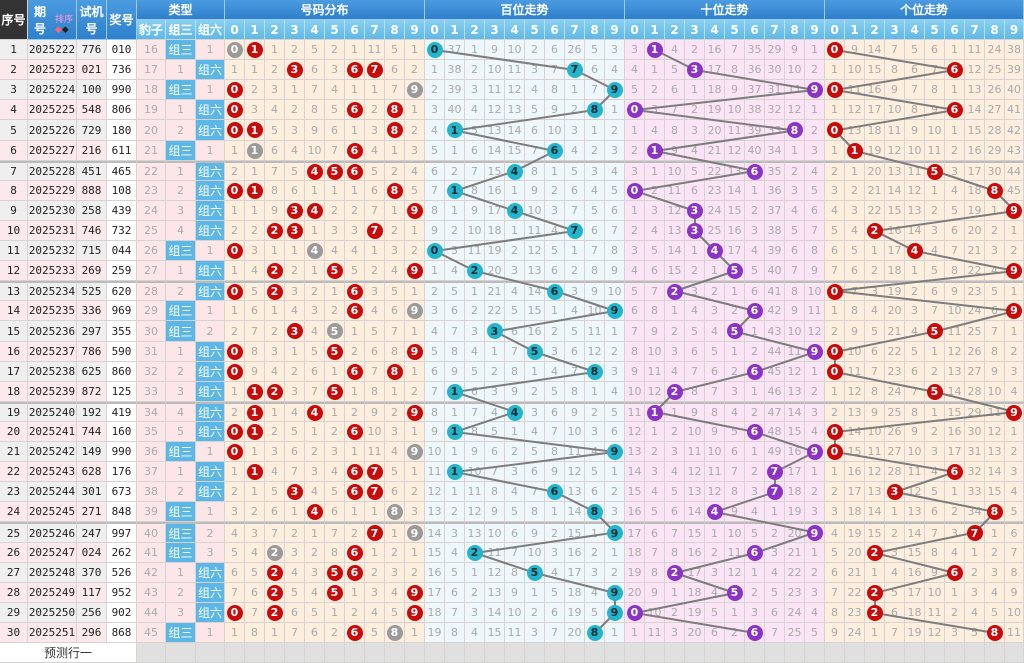 The width and height of the screenshot is (1024, 663). Describe the element at coordinates (855, 151) in the screenshot. I see `ge-cell: 1` at that location.